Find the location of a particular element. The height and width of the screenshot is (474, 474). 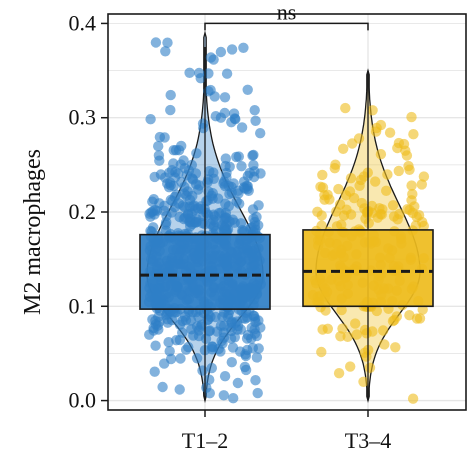

x-tick-label: T1–2 is located at coordinates (205, 440).